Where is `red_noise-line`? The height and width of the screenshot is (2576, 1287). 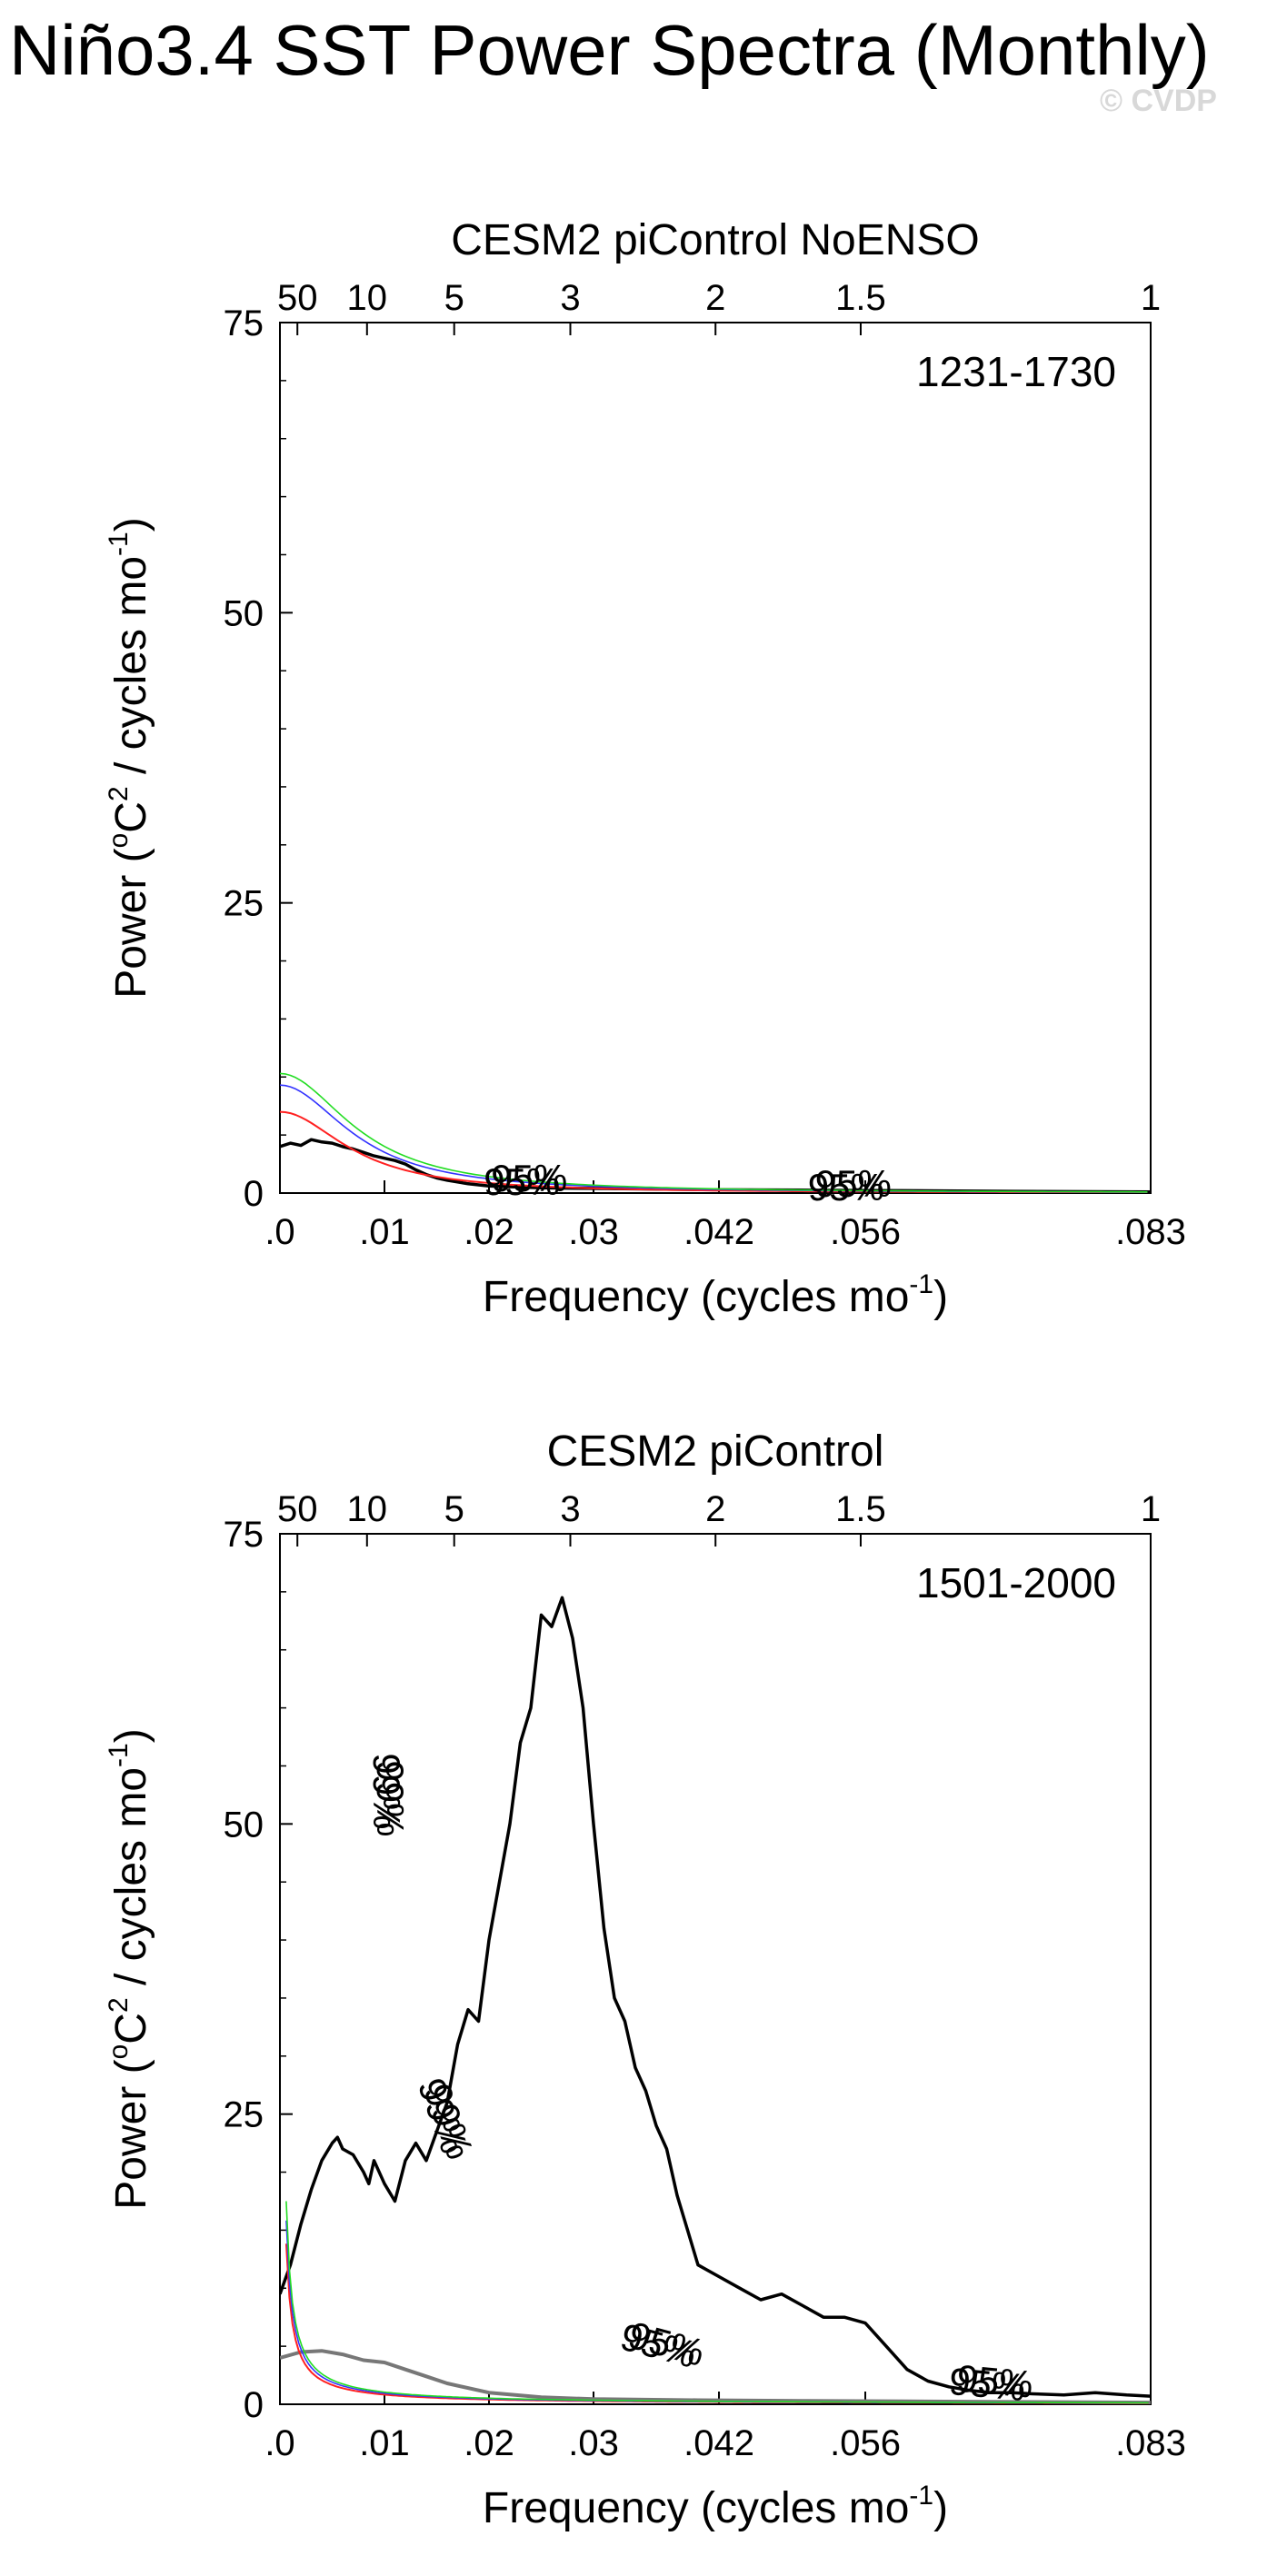 red_noise-line is located at coordinates (714, 1152).